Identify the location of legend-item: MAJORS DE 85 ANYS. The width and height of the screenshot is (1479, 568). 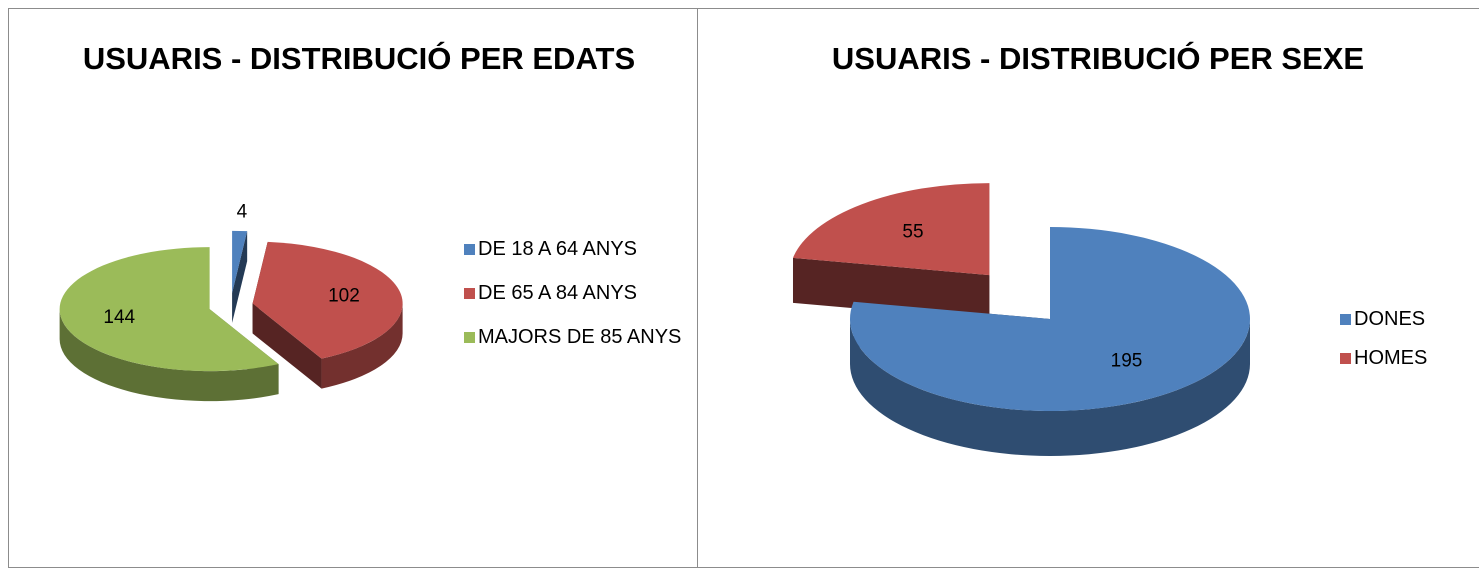
(574, 337).